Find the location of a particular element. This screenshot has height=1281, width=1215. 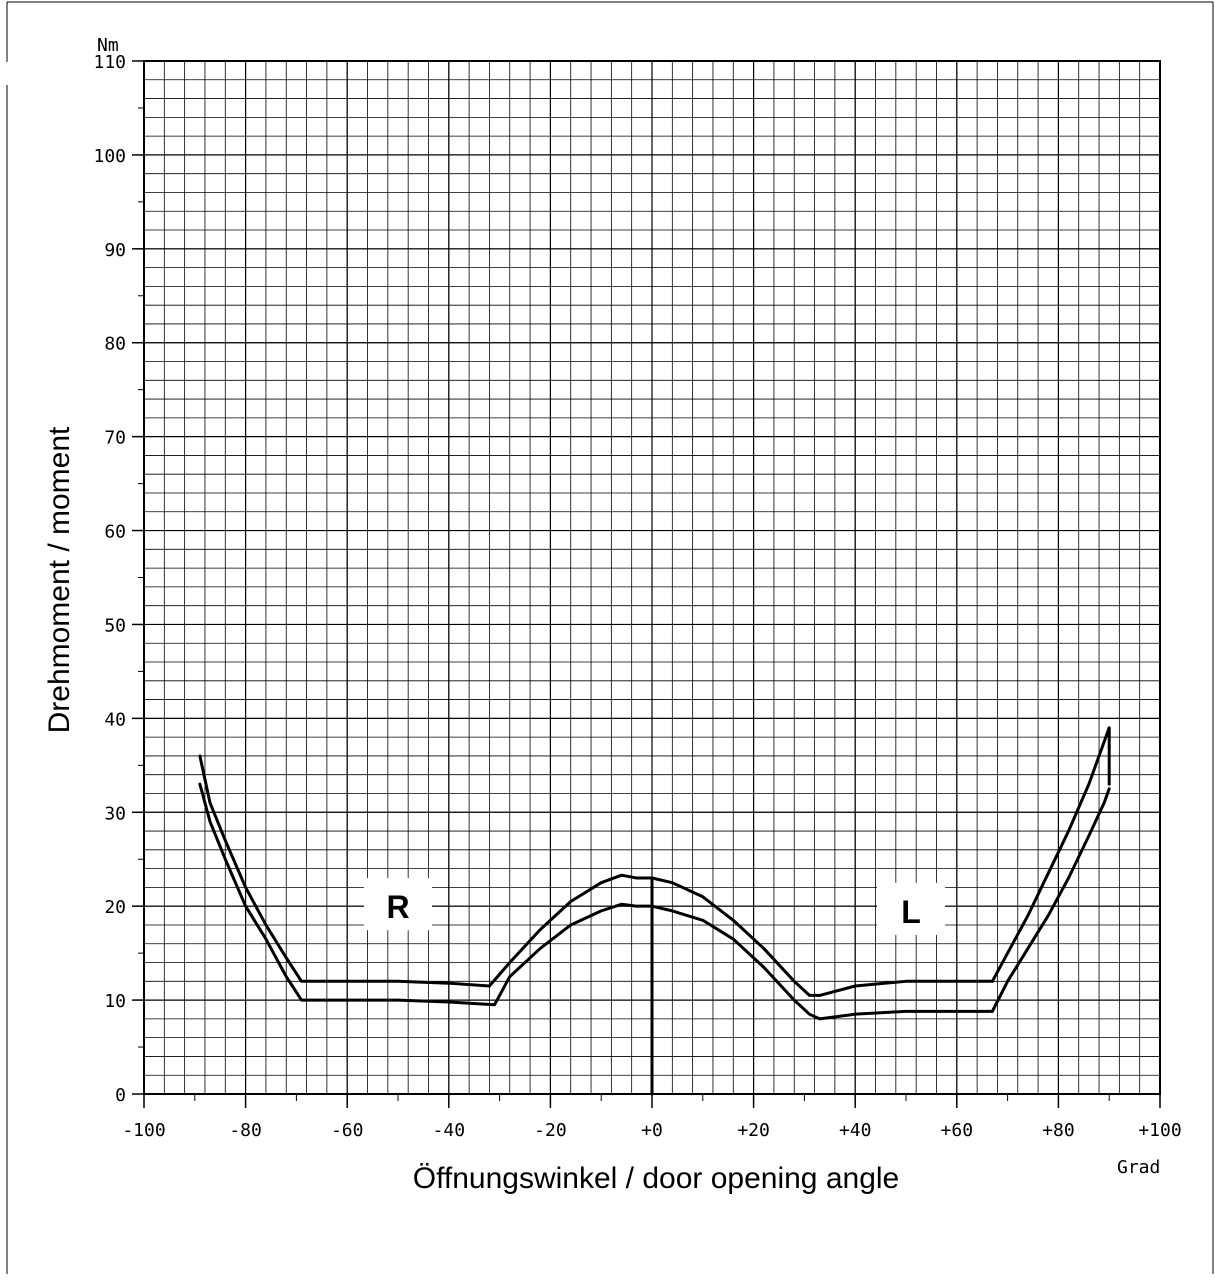

y-tick-label: 20 is located at coordinates (115, 907).